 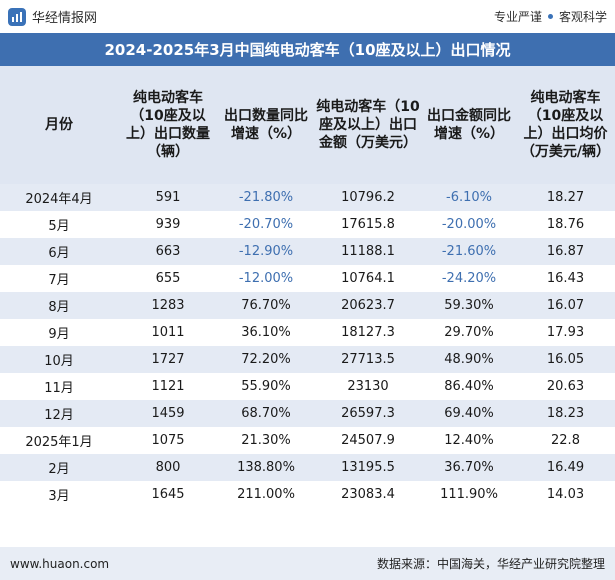 What do you see at coordinates (368, 467) in the screenshot?
I see `cell-export-value: 13195.5` at bounding box center [368, 467].